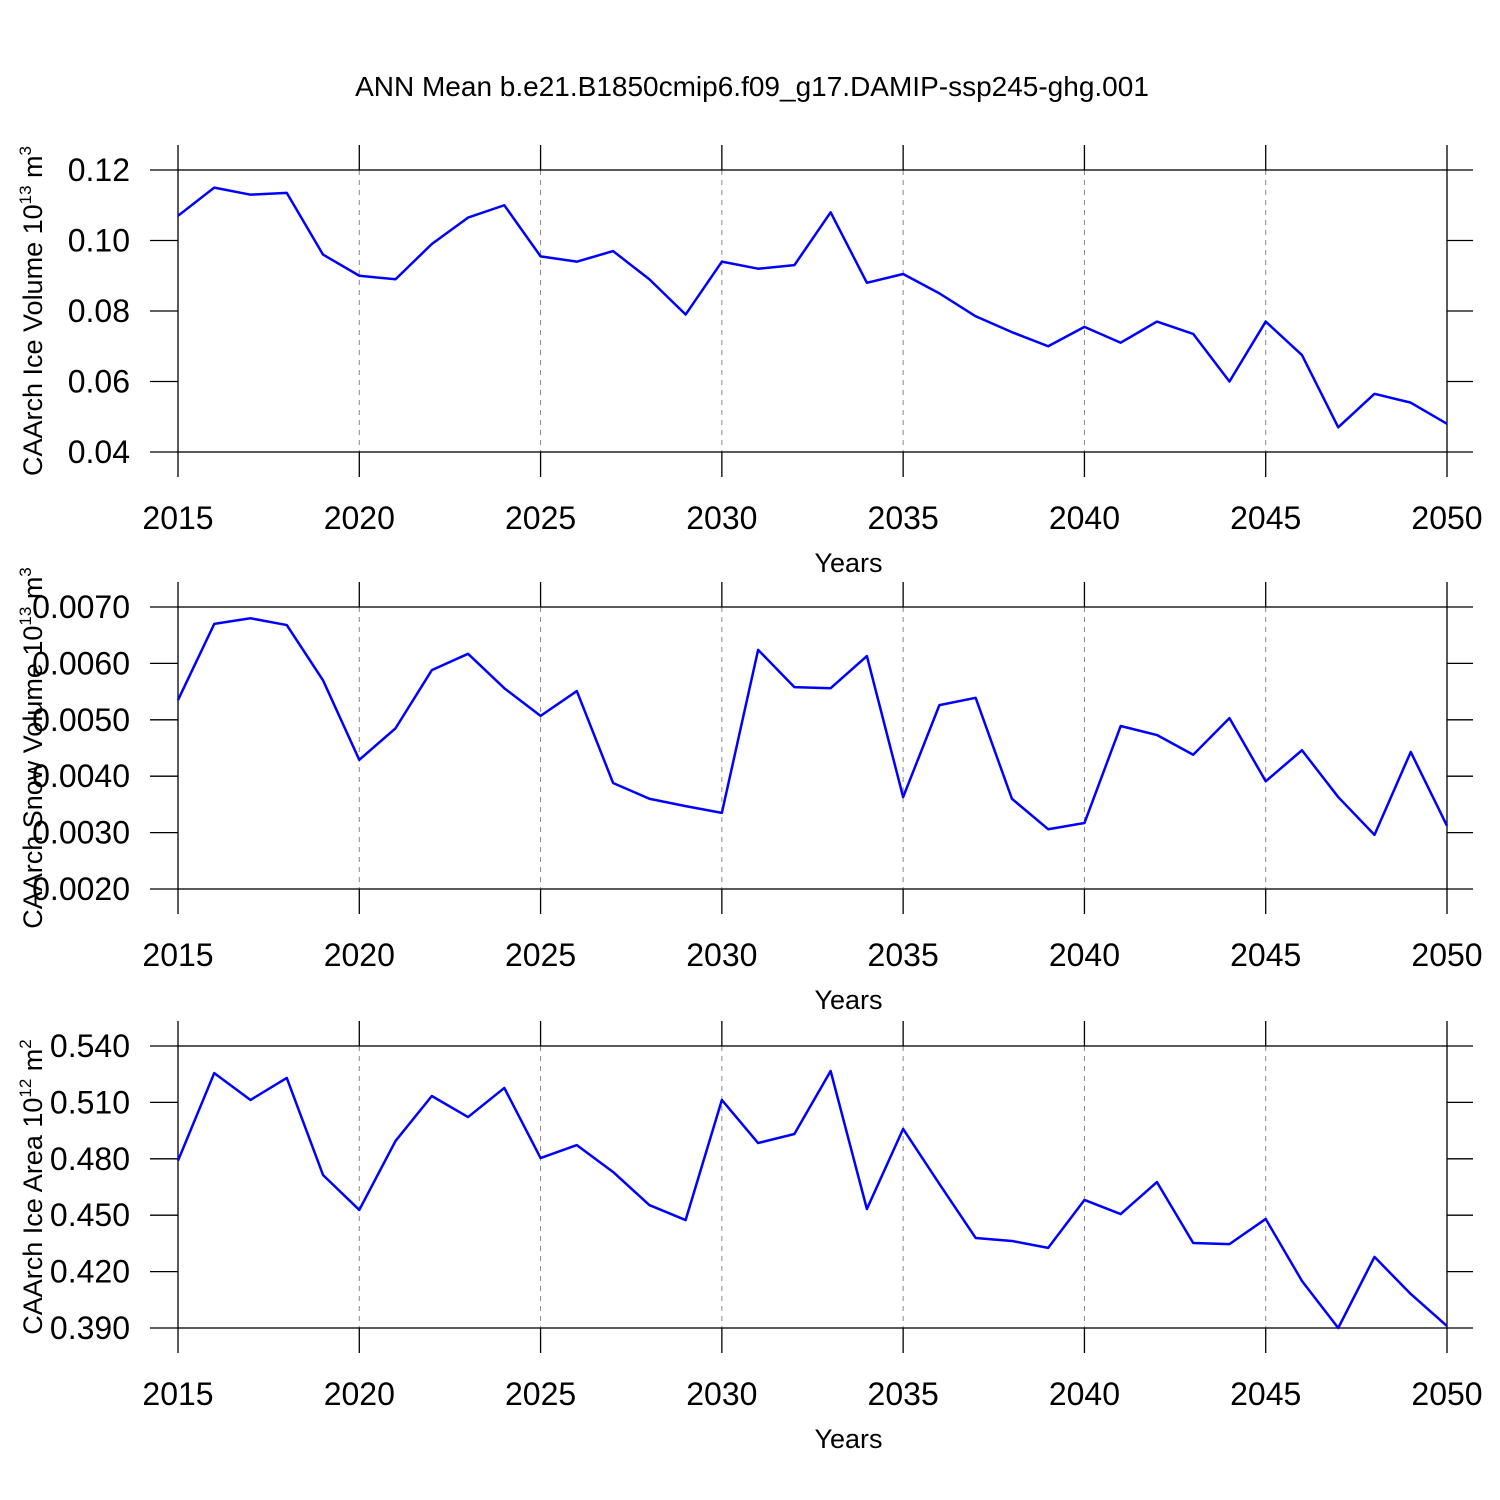 This screenshot has width=1500, height=1500. I want to click on y-label-text: CAArch Snow Volume 10, so click(33, 777).